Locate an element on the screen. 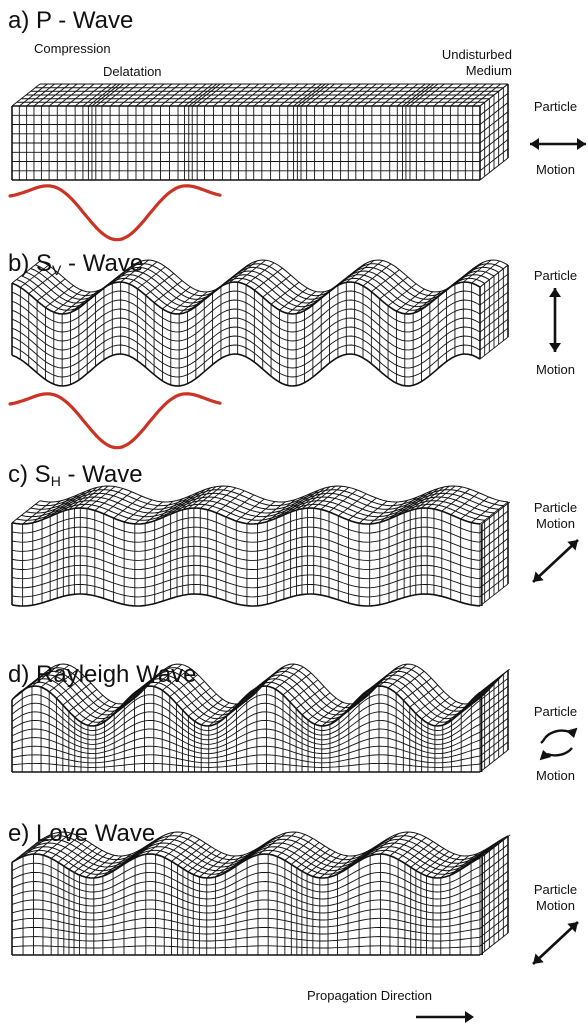  title-p-wave: a) P - Wave is located at coordinates (71, 20).